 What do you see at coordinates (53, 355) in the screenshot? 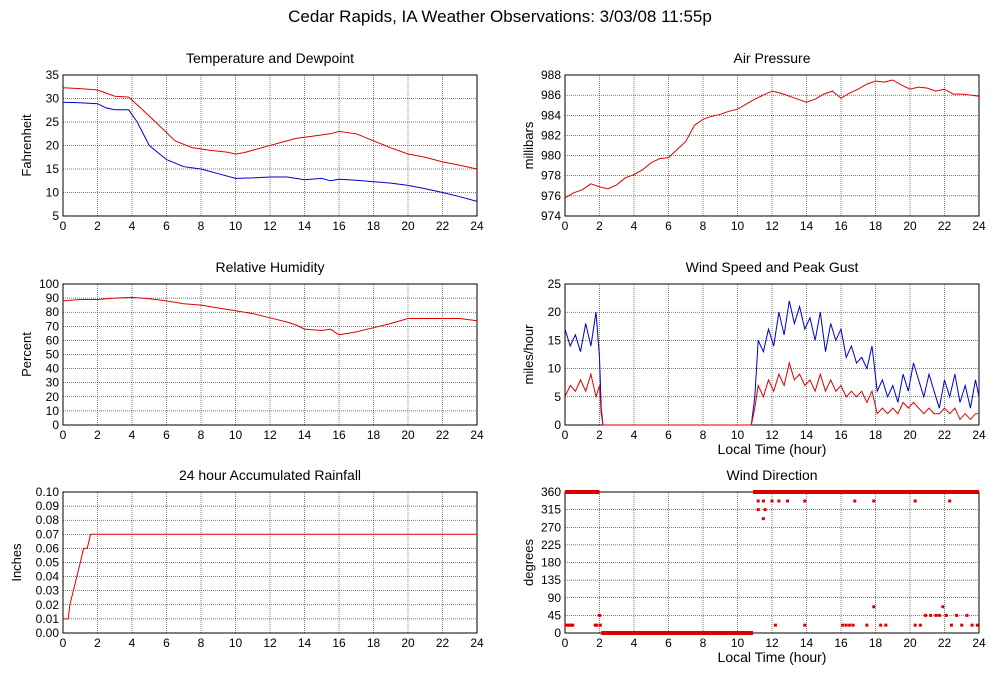
I see `y-tick-label: 50` at bounding box center [53, 355].